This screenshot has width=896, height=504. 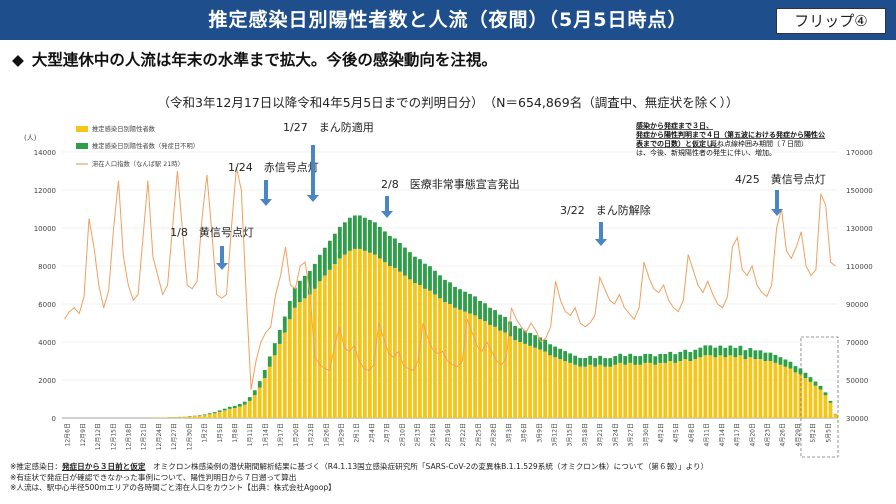 What do you see at coordinates (273, 167) in the screenshot?
I see `annotation-label: 1/24 赤信号点灯` at bounding box center [273, 167].